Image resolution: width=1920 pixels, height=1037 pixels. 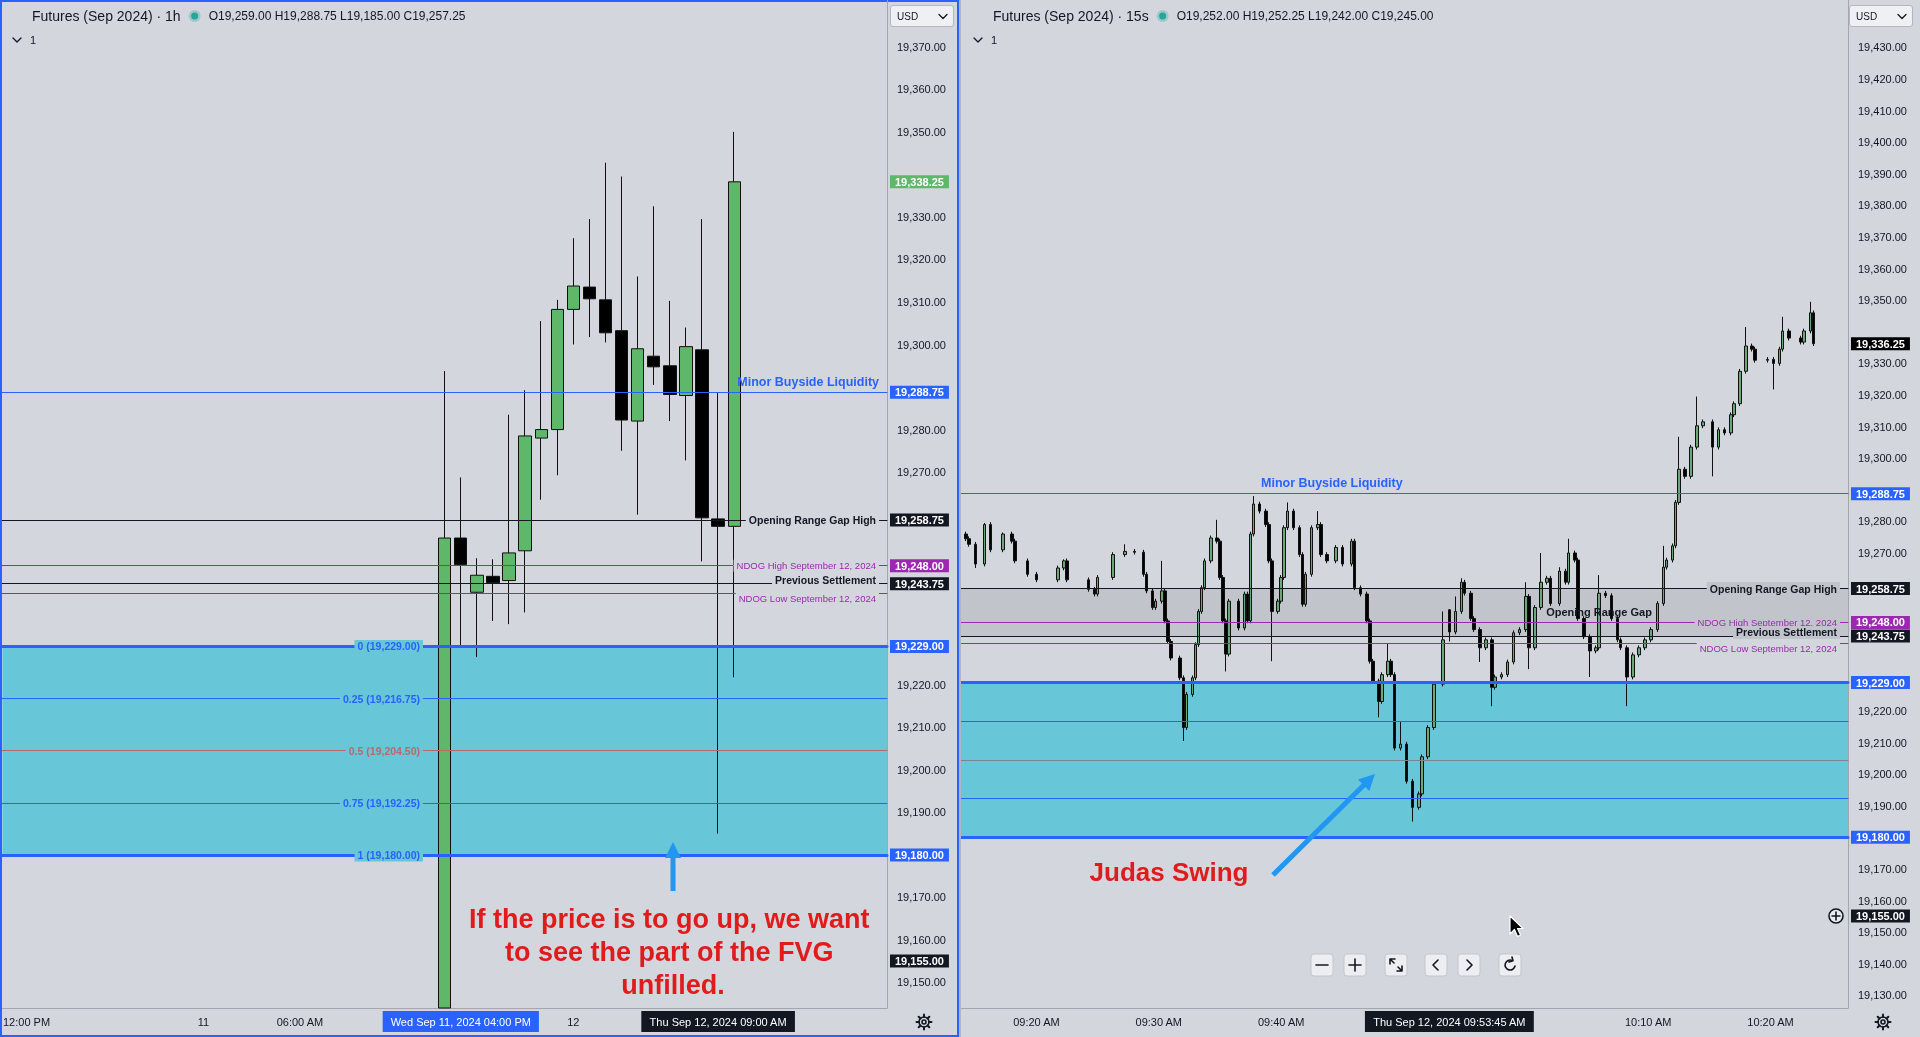 I want to click on y-tick-label: 19,320.00, so click(x=921, y=259).